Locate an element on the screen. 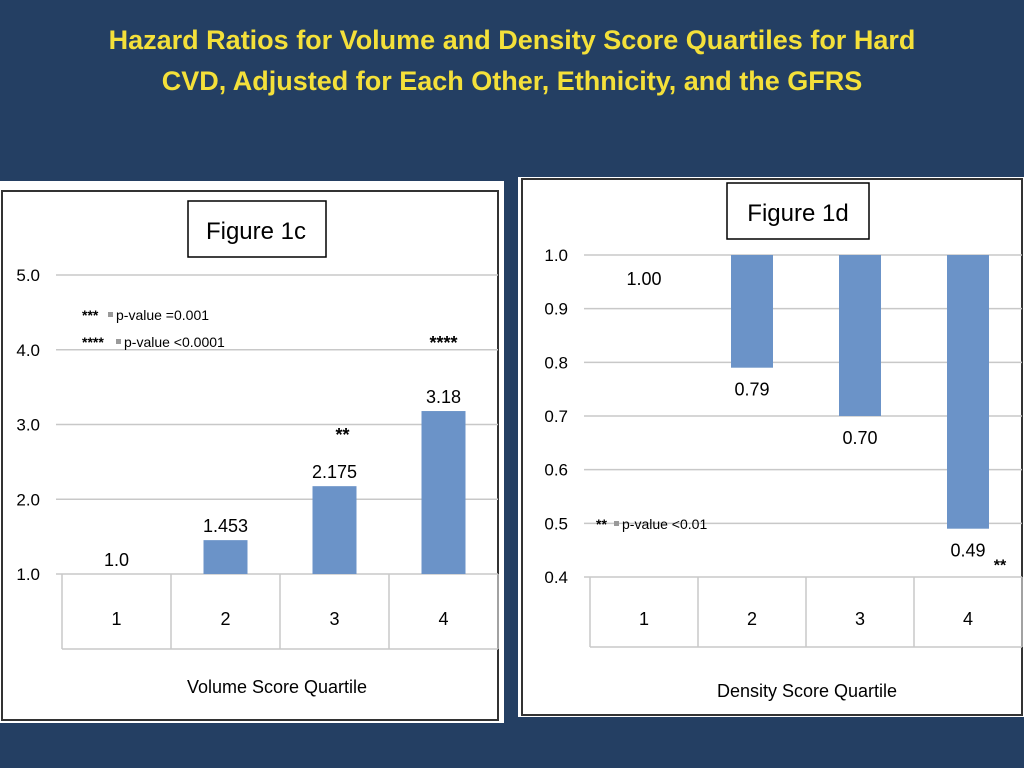  figure-1d-label-box is located at coordinates (798, 211).